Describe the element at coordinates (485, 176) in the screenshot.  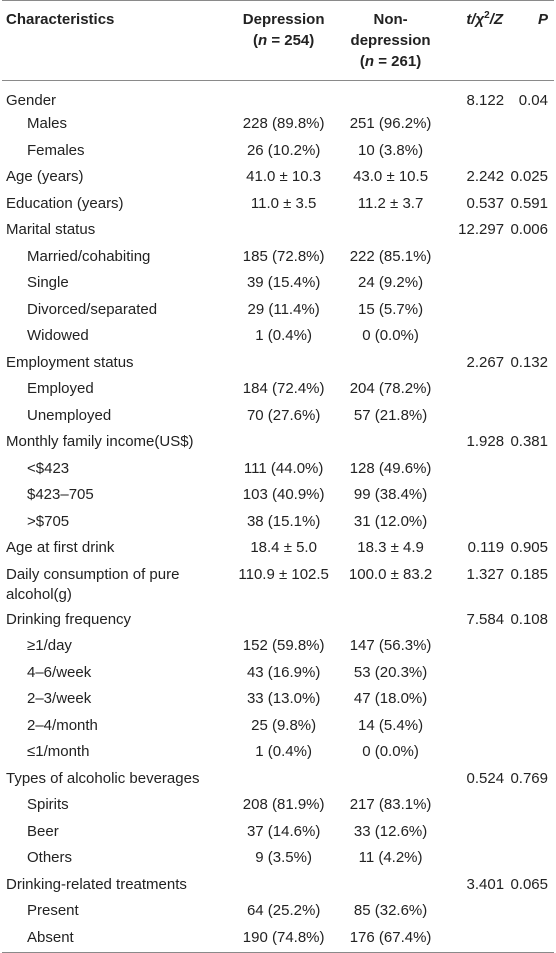
I see `statistic-value: 2.242` at that location.